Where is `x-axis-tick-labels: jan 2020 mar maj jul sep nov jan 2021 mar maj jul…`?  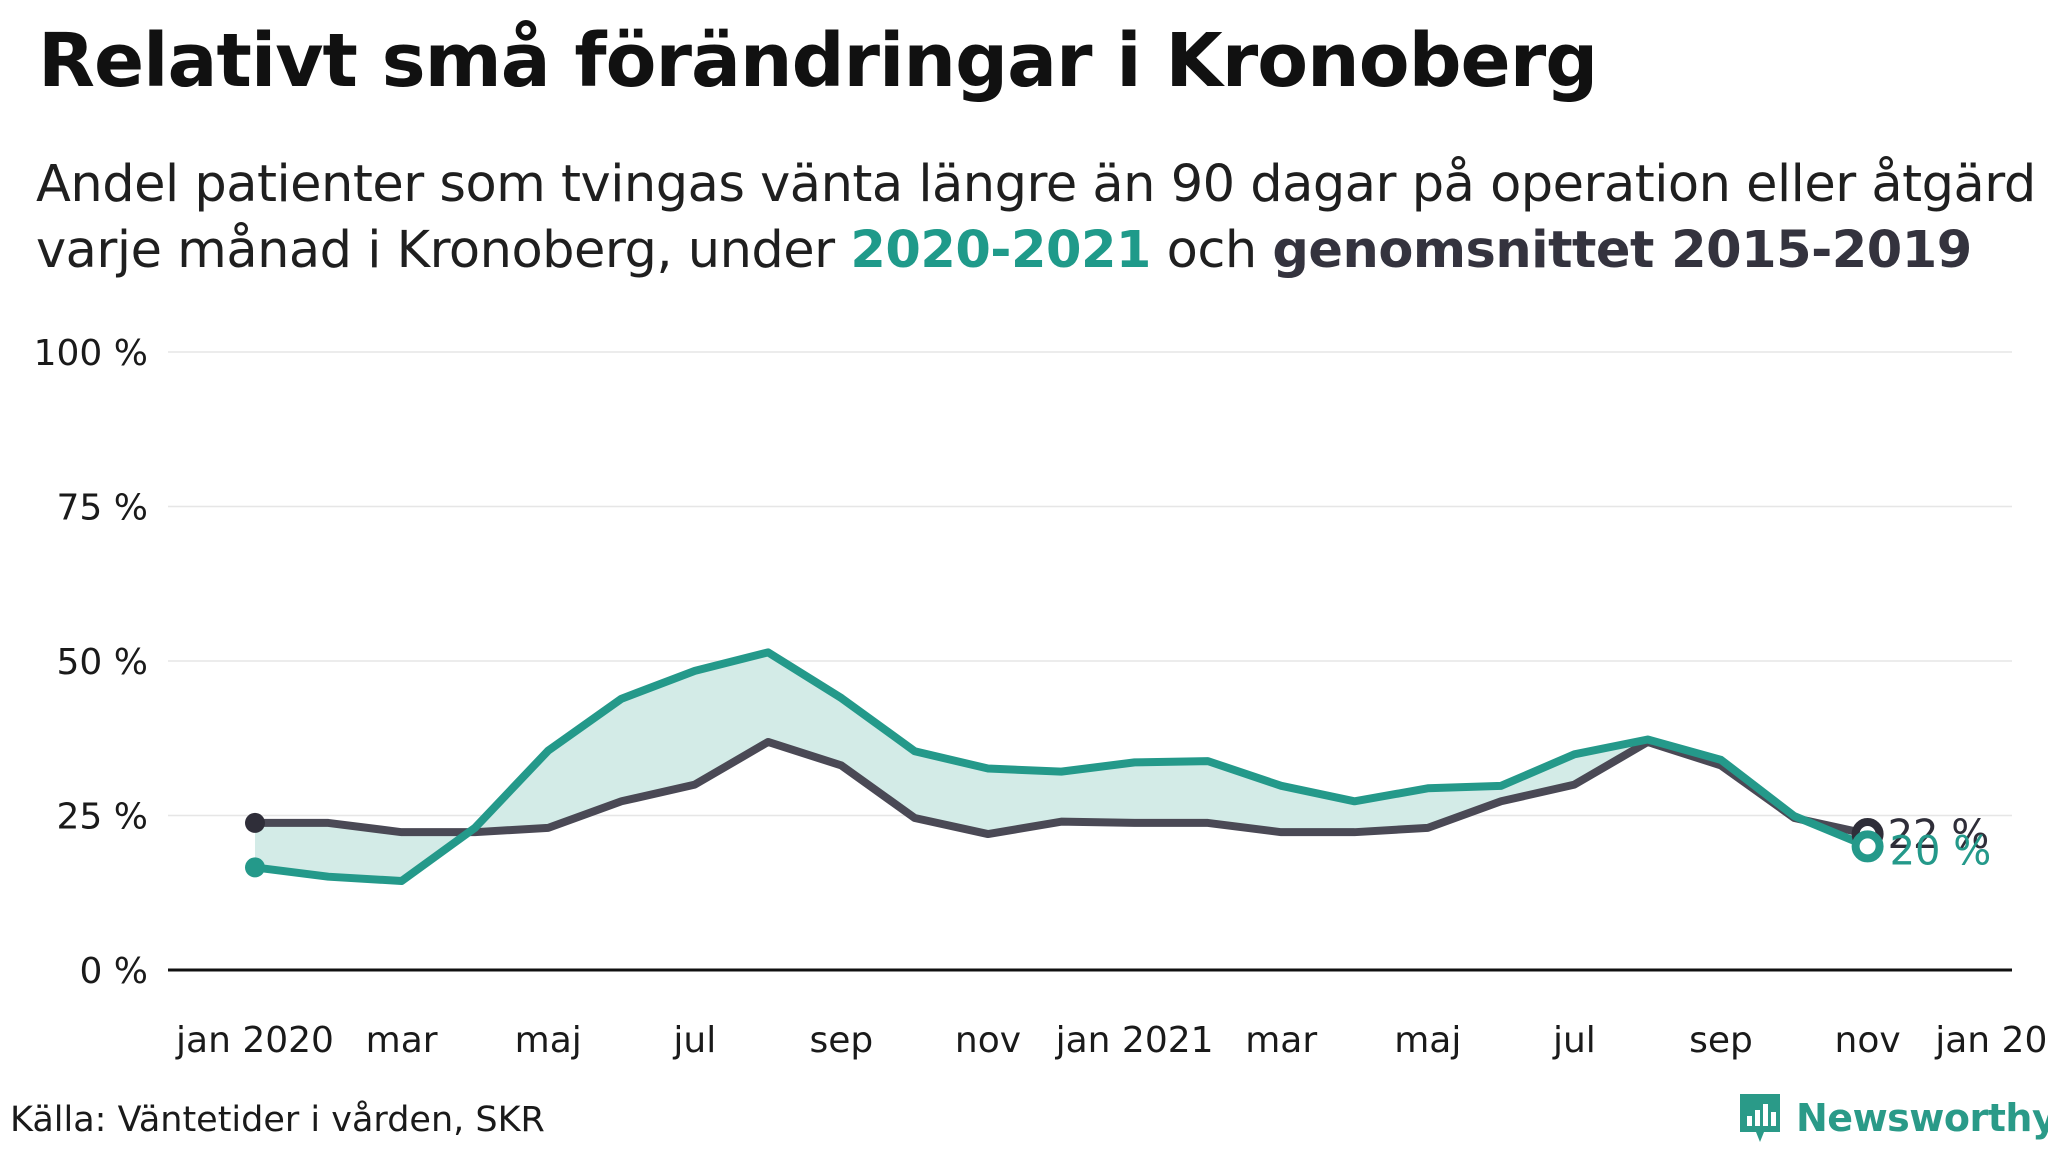 x-axis-tick-labels: jan 2020 mar maj jul sep nov jan 2021 mar maj jul… is located at coordinates (1111, 1040).